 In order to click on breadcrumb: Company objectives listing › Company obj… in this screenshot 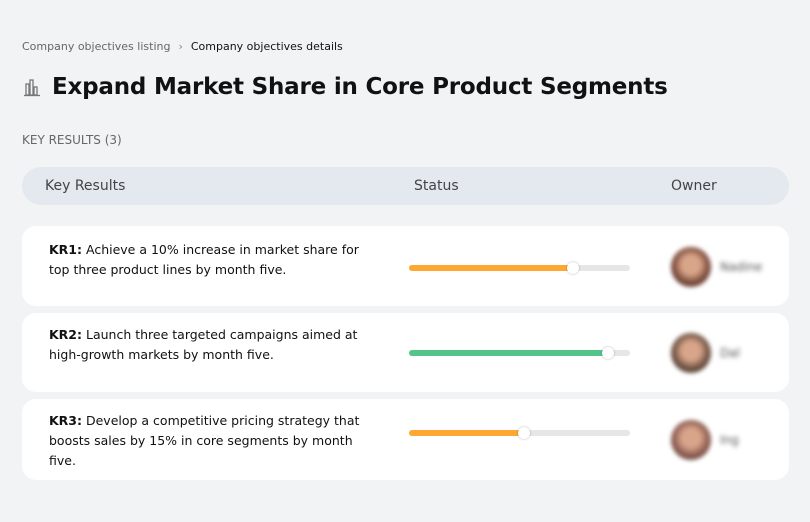, I will do `click(182, 46)`.